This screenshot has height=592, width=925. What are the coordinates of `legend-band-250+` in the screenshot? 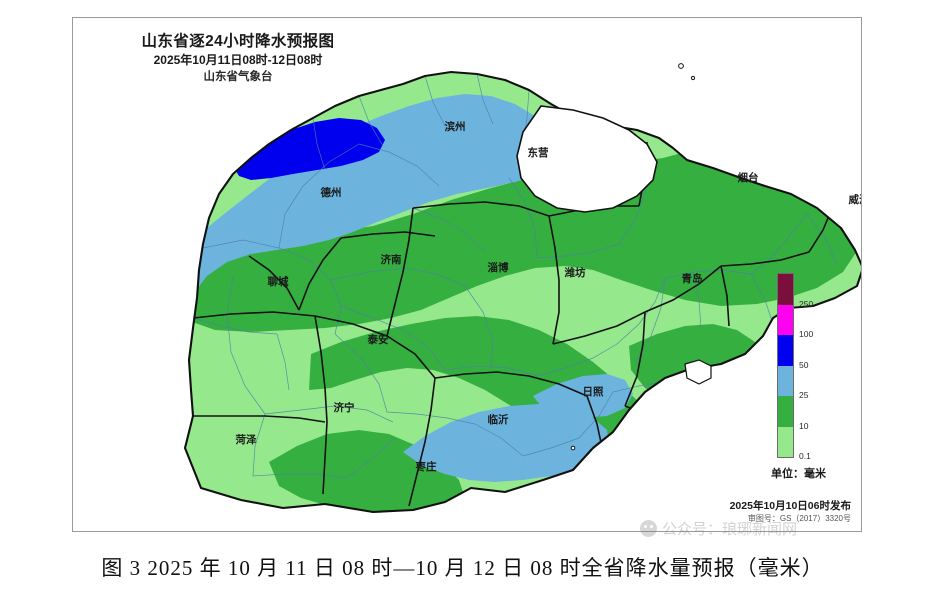 It's located at (785, 289).